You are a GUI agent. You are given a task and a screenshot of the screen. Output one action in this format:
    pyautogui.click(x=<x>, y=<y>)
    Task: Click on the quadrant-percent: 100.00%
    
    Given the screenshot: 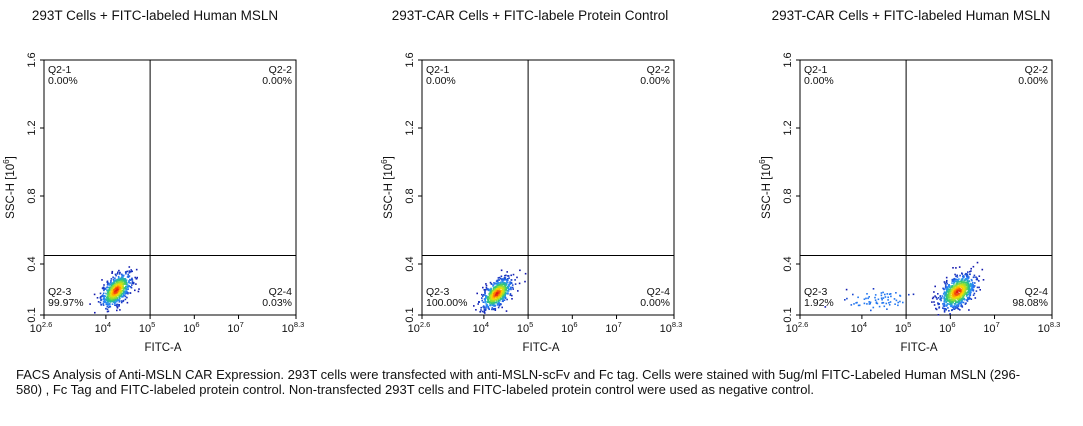 What is the action you would take?
    pyautogui.click(x=446, y=303)
    